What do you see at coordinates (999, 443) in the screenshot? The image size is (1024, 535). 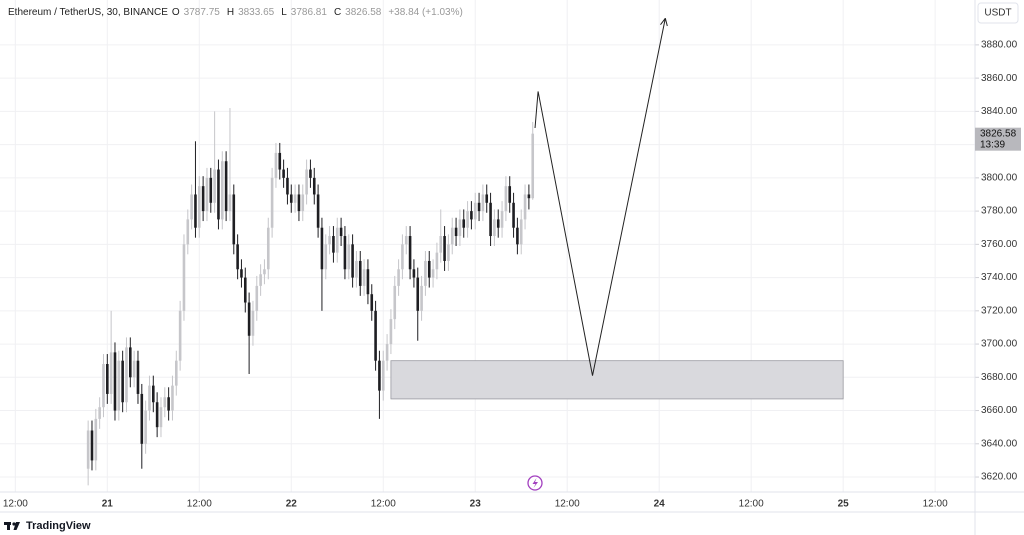 I see `y-tick-label: 3640.00` at bounding box center [999, 443].